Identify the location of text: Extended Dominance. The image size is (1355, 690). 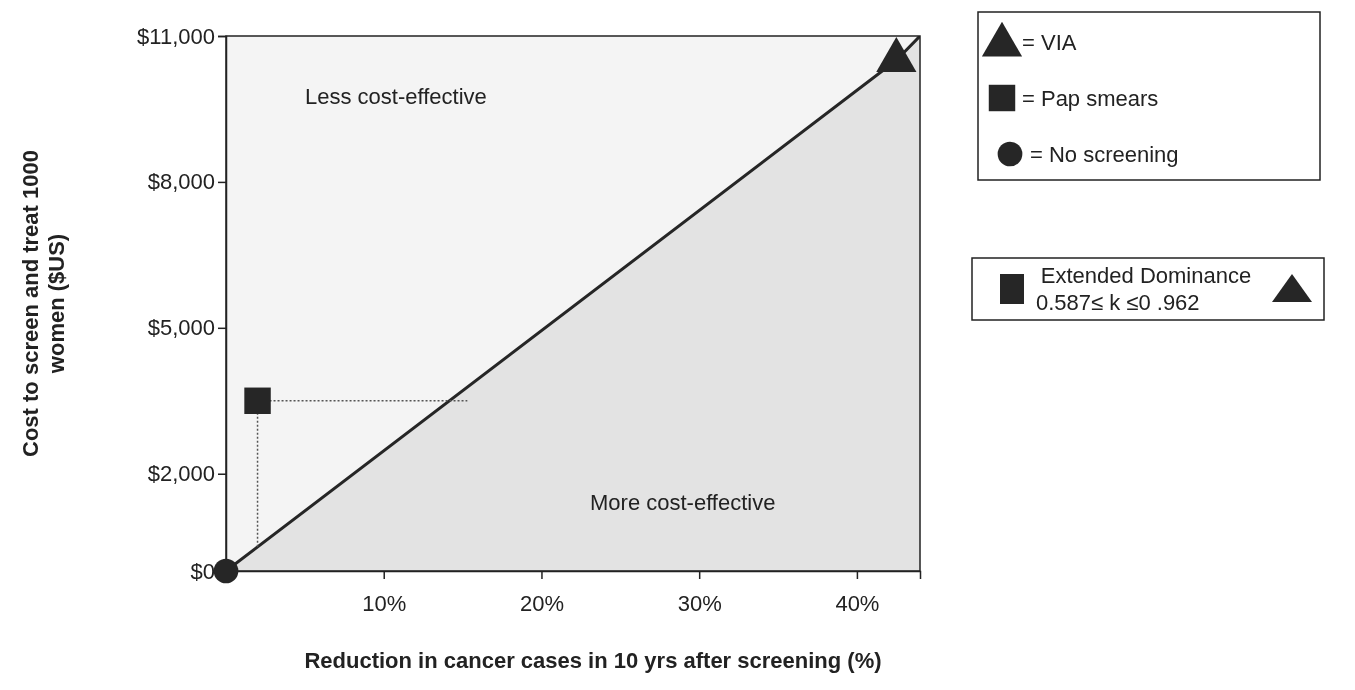
(1146, 275).